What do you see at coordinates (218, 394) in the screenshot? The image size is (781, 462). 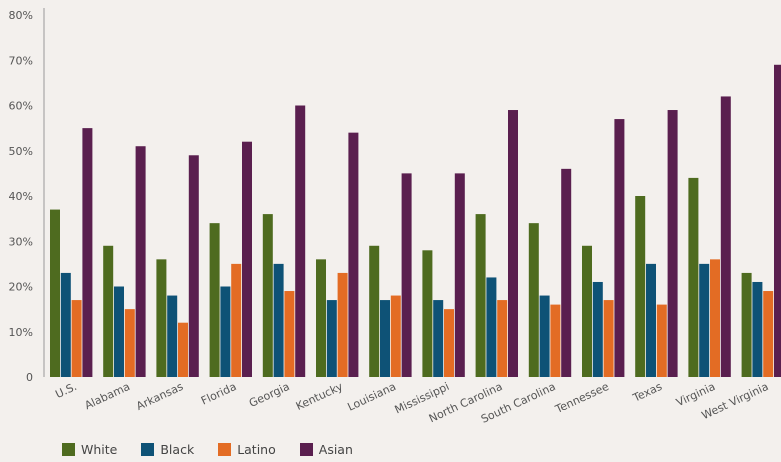 I see `x-tick-label: Florida` at bounding box center [218, 394].